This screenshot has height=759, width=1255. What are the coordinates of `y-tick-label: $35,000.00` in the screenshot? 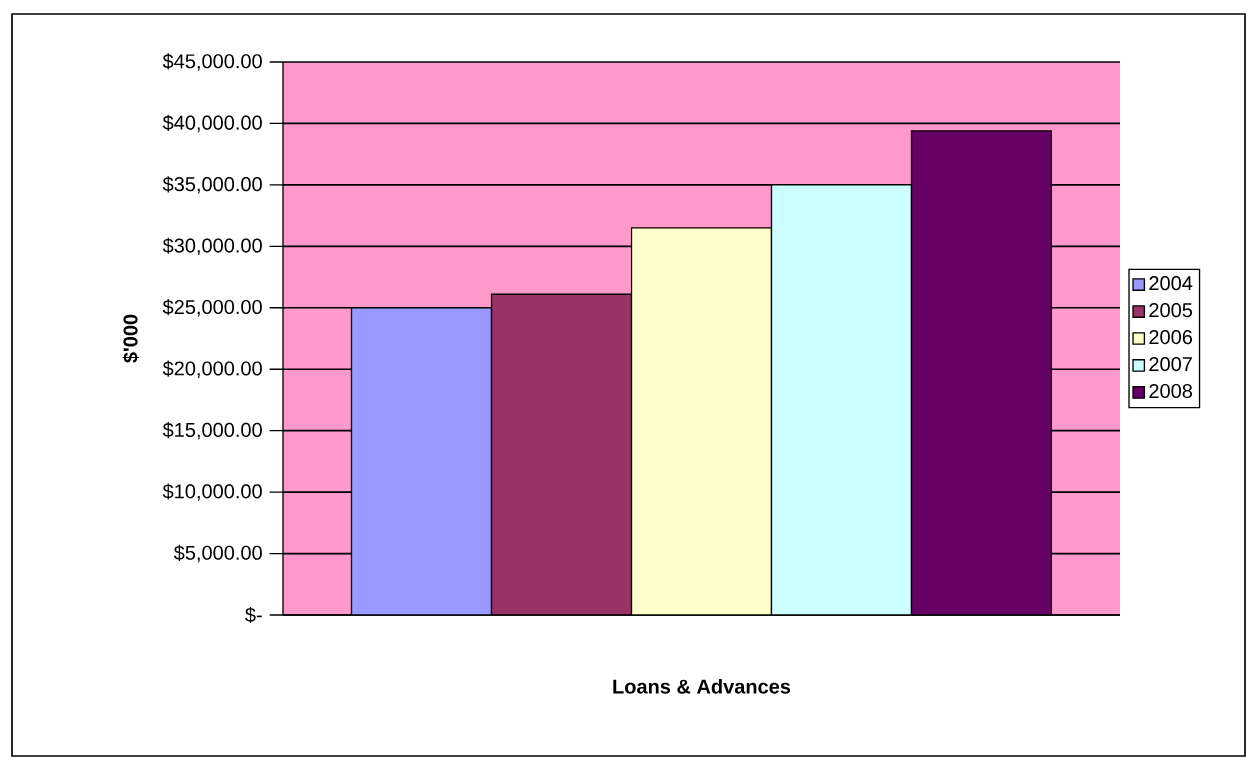 It's located at (212, 185).